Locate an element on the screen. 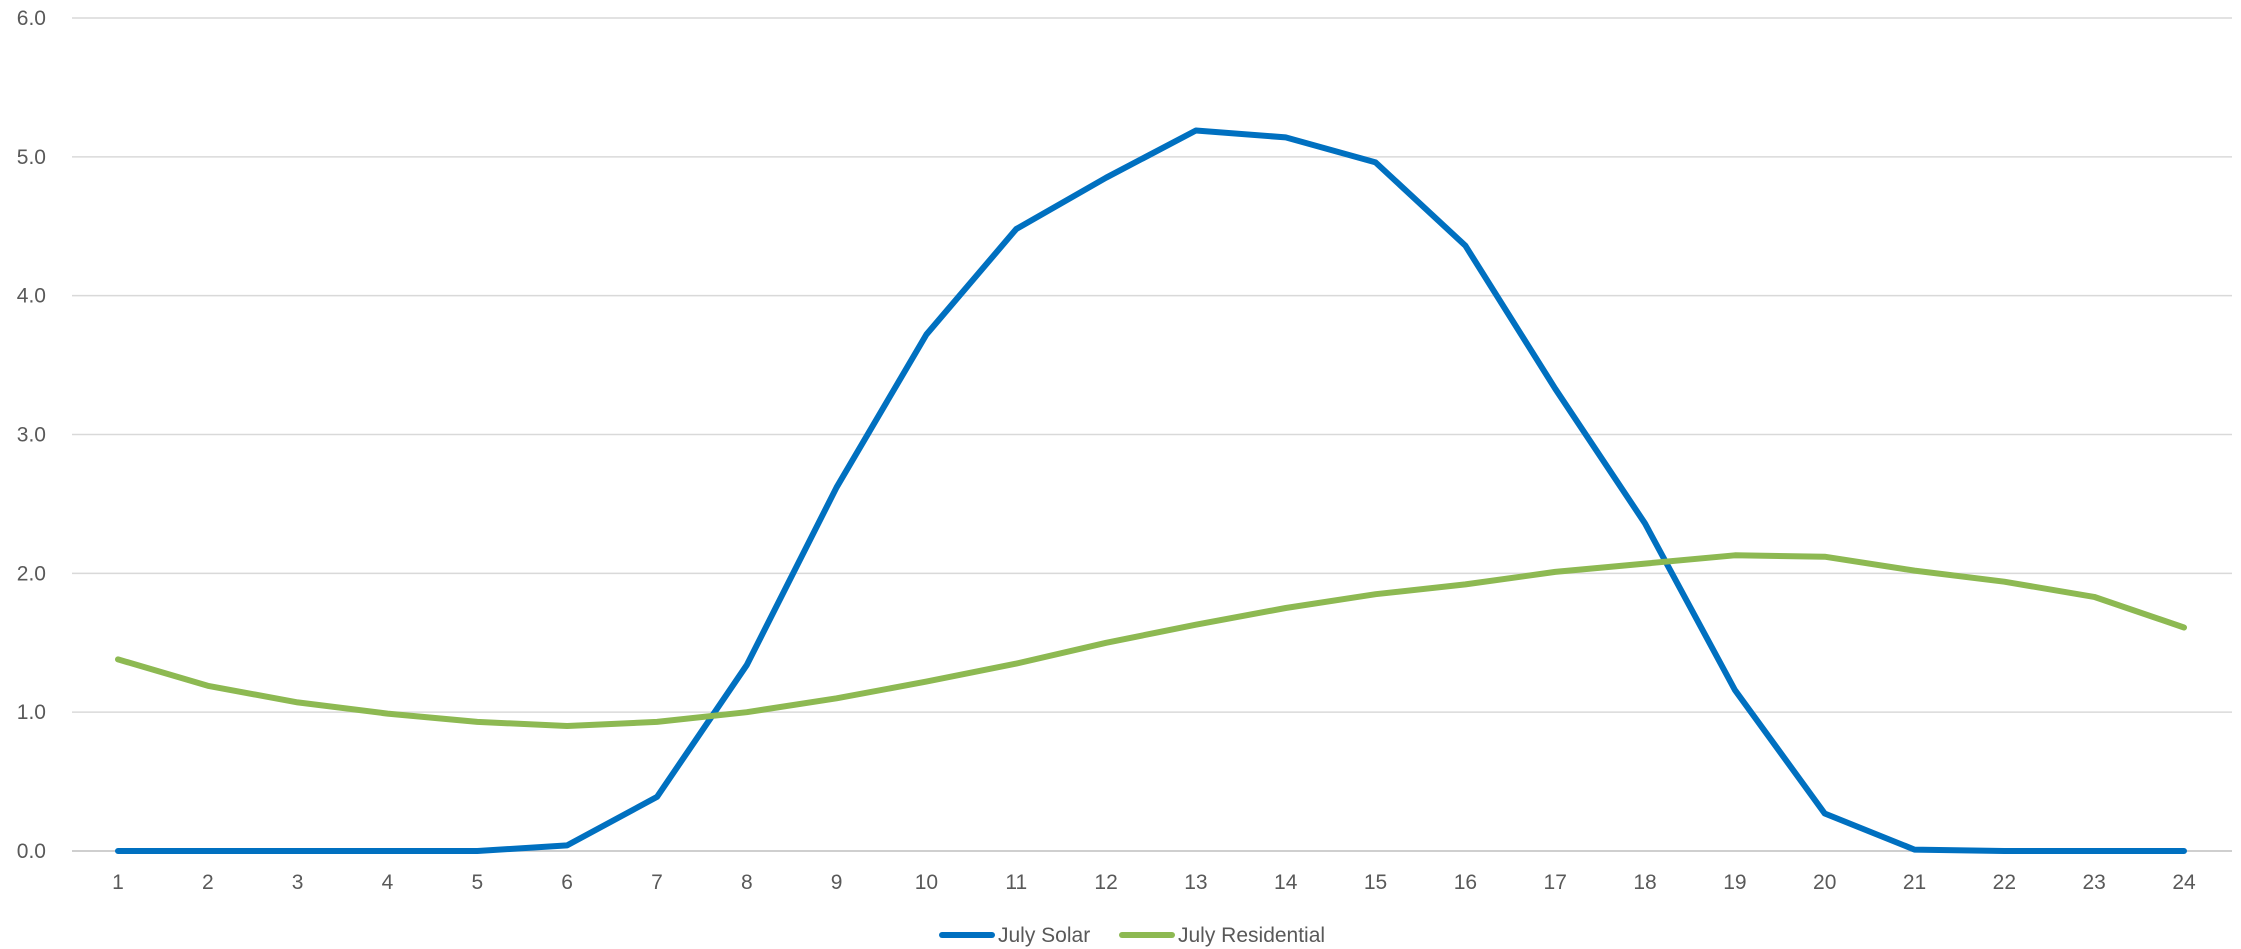 The width and height of the screenshot is (2241, 949). y-tick-label: 1.0 is located at coordinates (31, 712).